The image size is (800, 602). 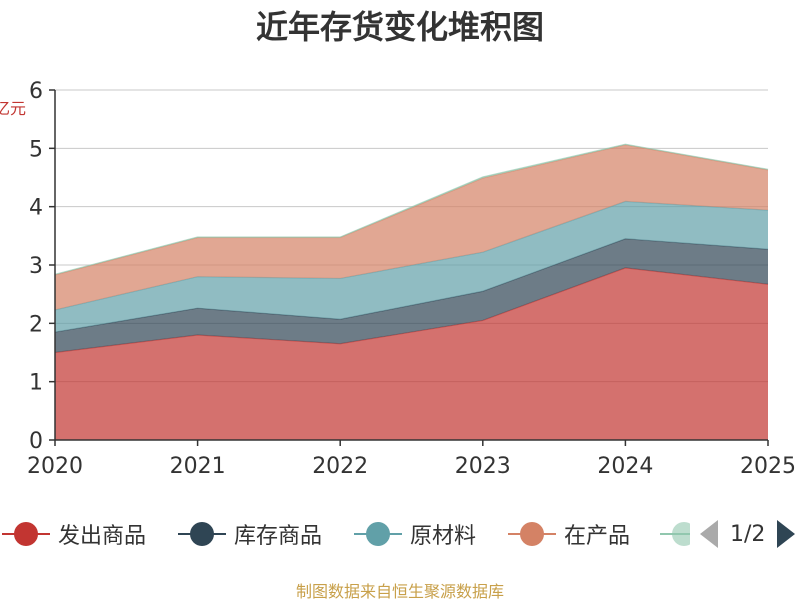 What do you see at coordinates (13, 108) in the screenshot?
I see `y-axis-unit: 亿元` at bounding box center [13, 108].